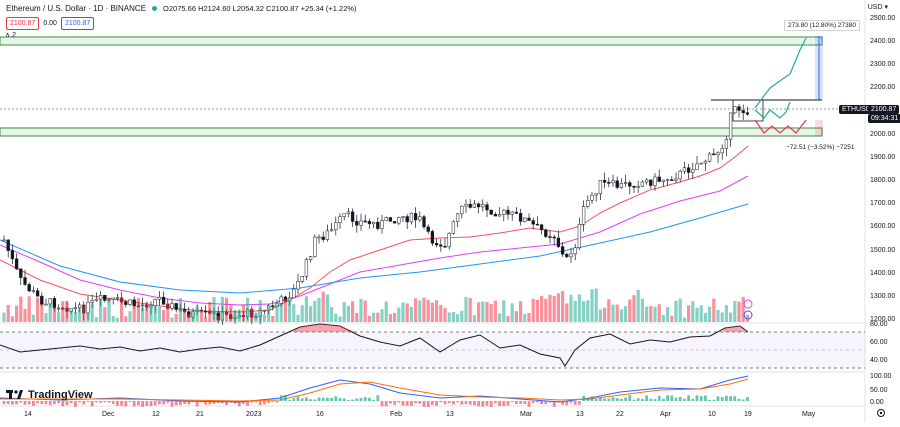 The height and width of the screenshot is (427, 900). I want to click on time-axis: 14 Dec 12 21 2023 16 Feb 13 Mar 13 22 Apr 10 19 May, so click(420, 414).